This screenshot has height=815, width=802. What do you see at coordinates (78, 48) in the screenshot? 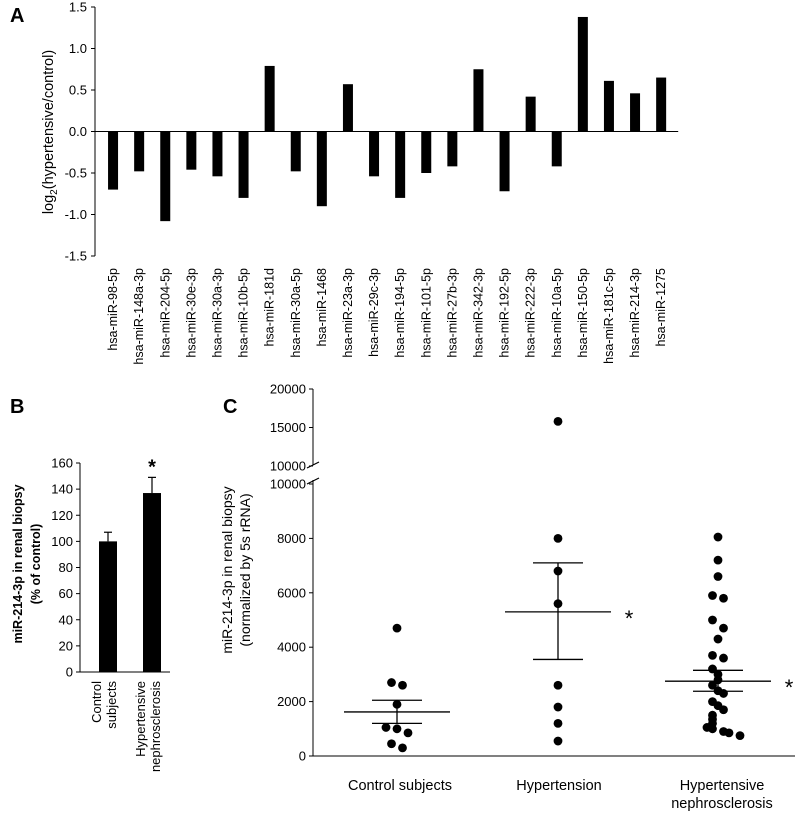
I see `panel-a-y-tick-label: 1.0` at bounding box center [78, 48].